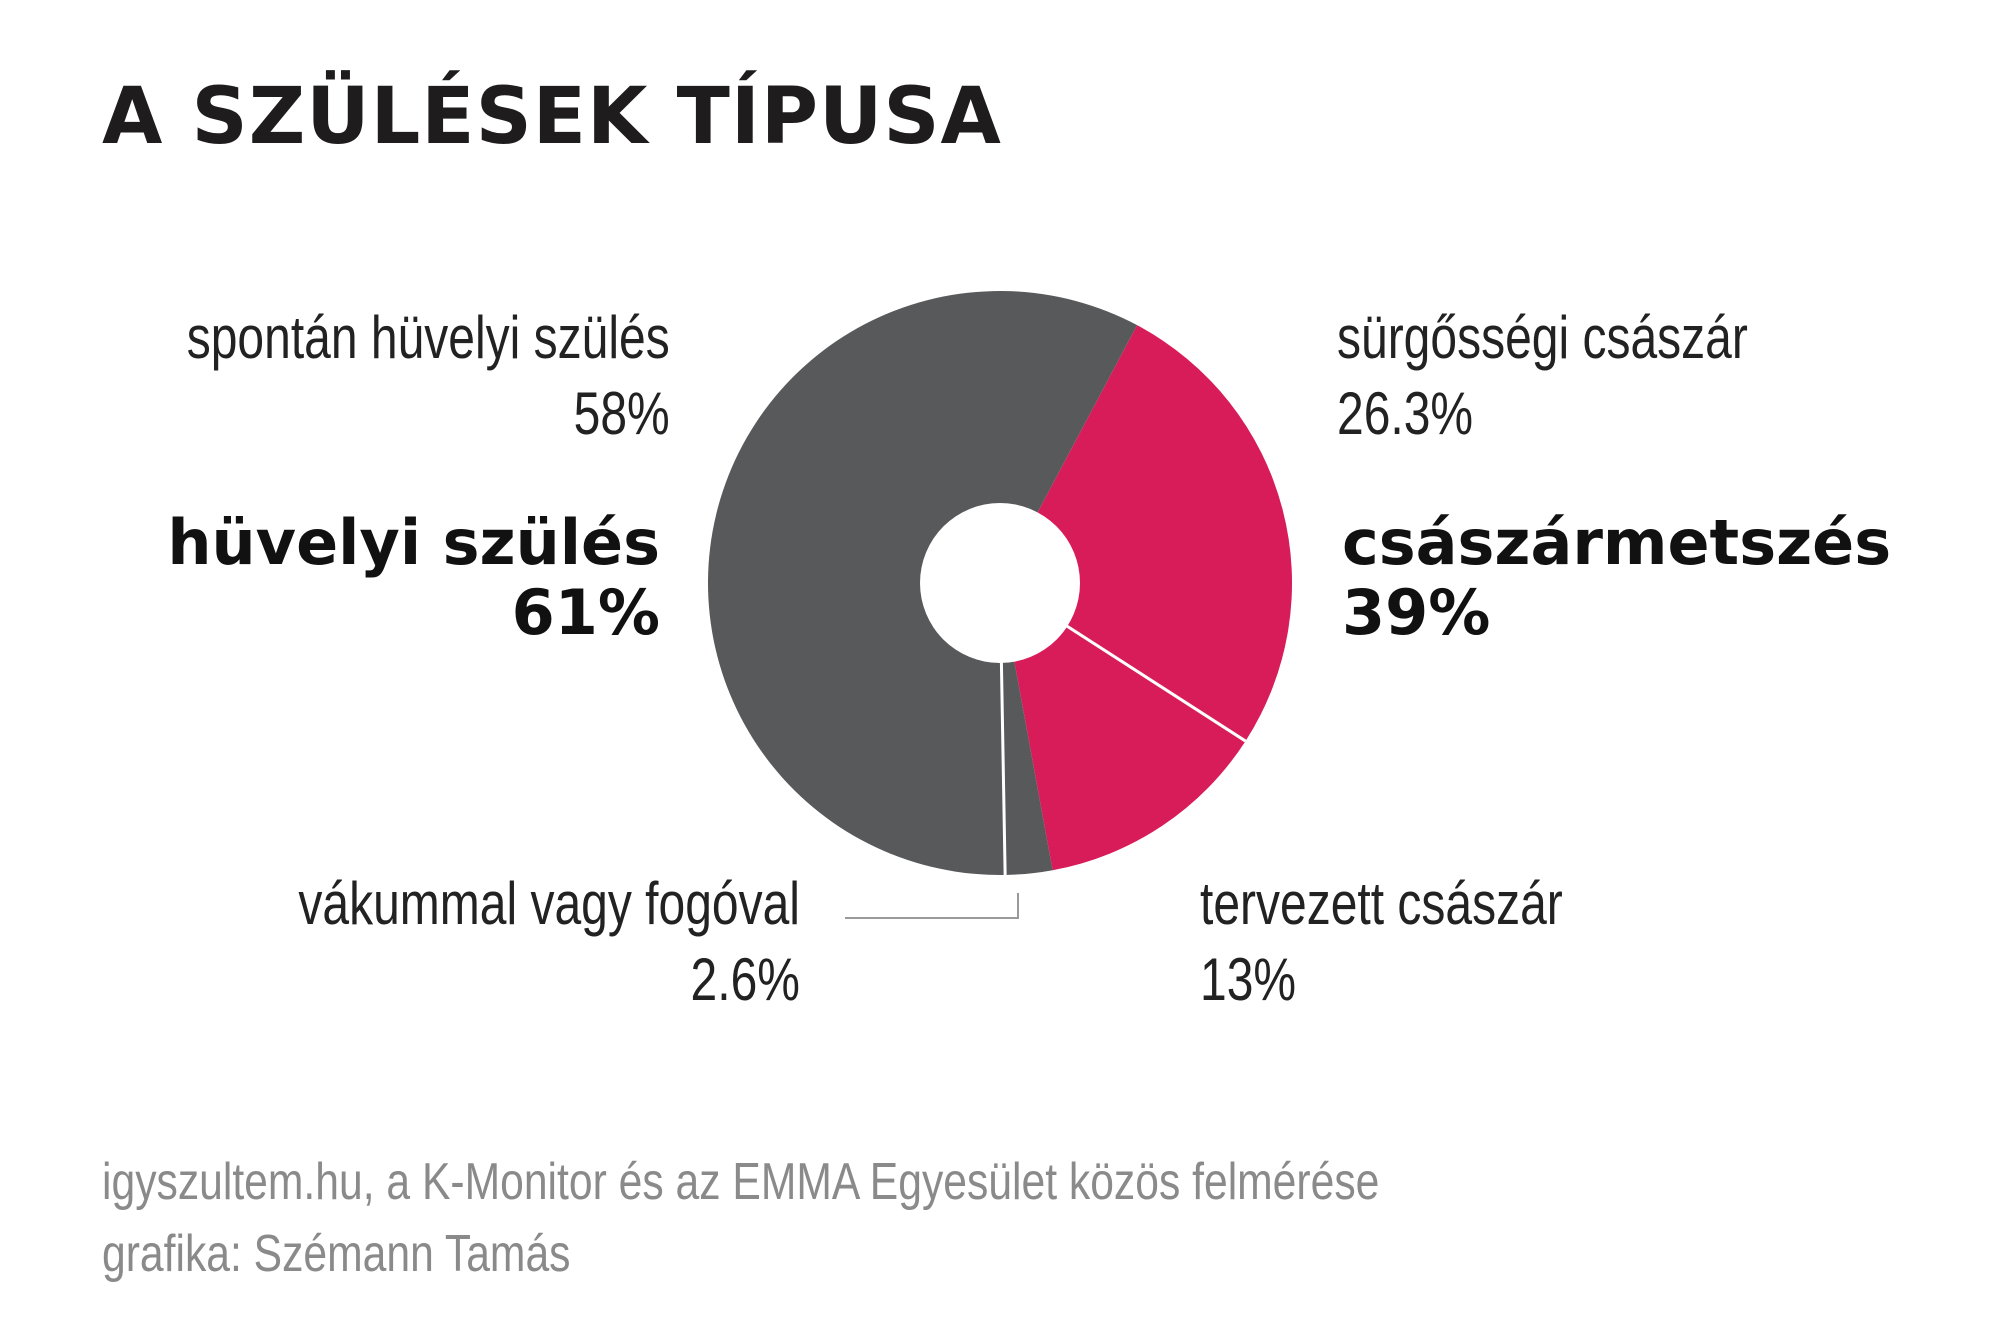 The image size is (2000, 1325). I want to click on label-spontan-huvelyi-szules: spontán hüvelyi szülés 58%, so click(428, 376).